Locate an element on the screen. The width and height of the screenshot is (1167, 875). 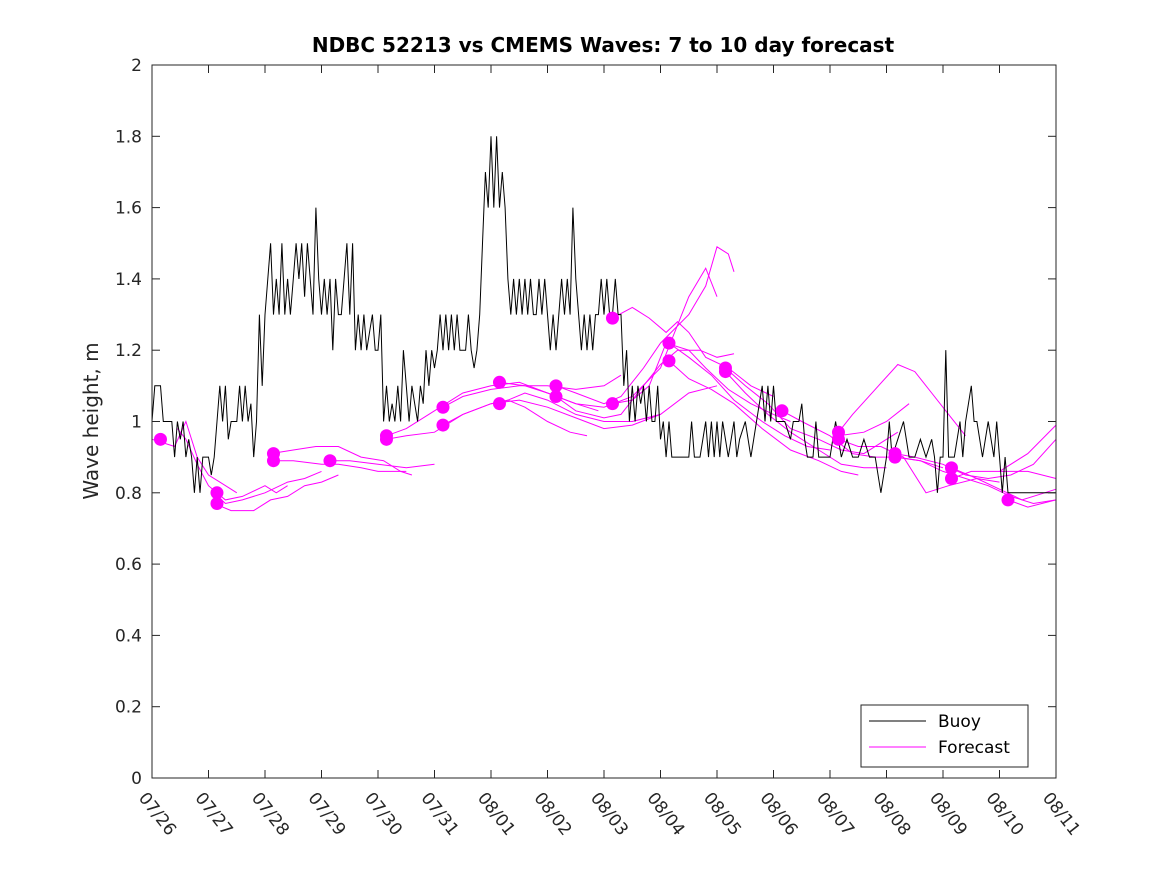
y-tick-label: 0.4 is located at coordinates (128, 636).